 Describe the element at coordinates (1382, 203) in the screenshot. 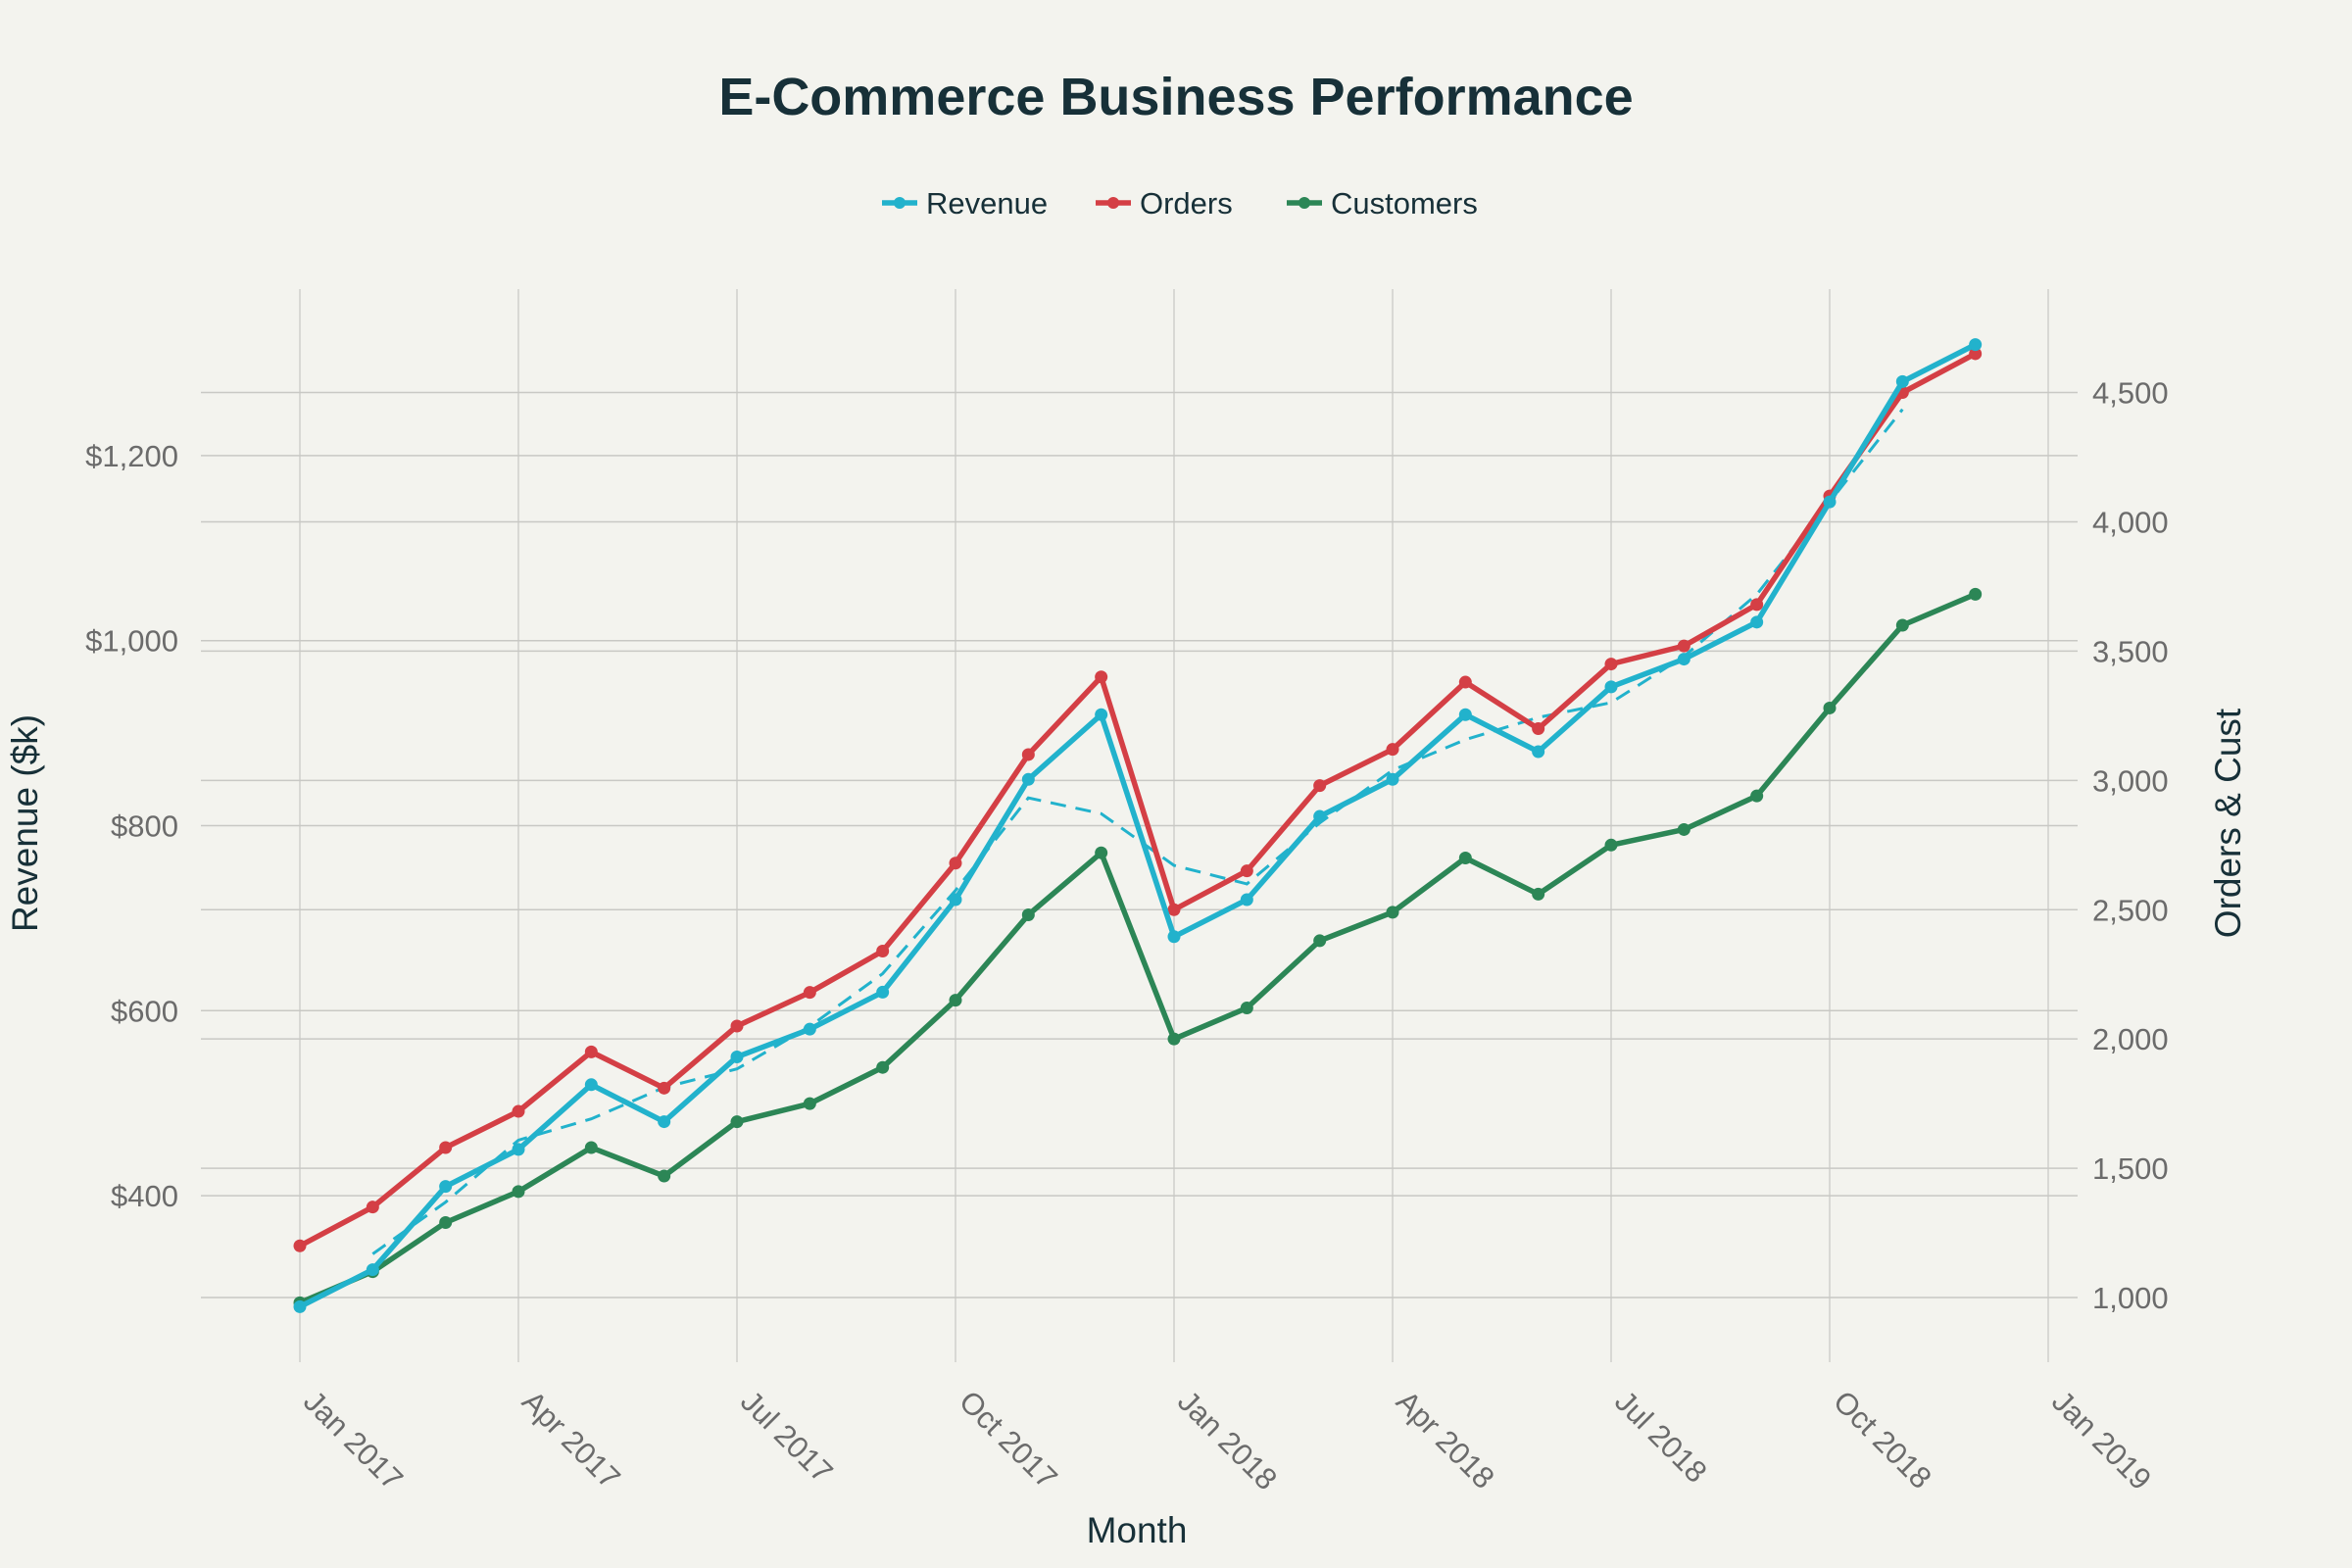

I see `legend-item-customers: Customers` at that location.